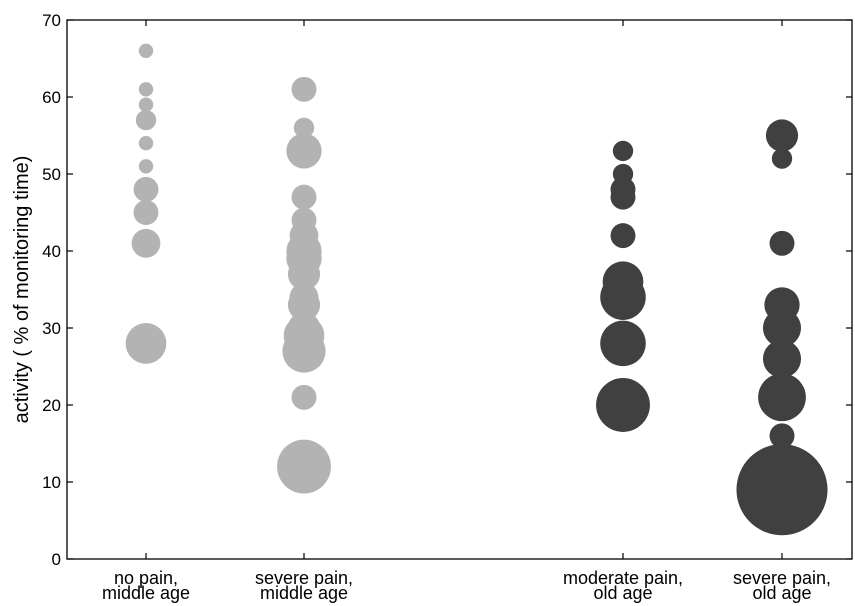  I want to click on y-axis-label: activity ( % of monitoring time), so click(22, 290).